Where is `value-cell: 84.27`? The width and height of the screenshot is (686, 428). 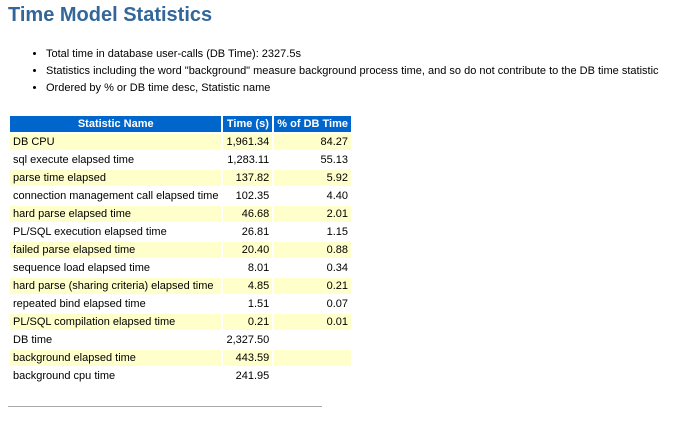 value-cell: 84.27 is located at coordinates (312, 142).